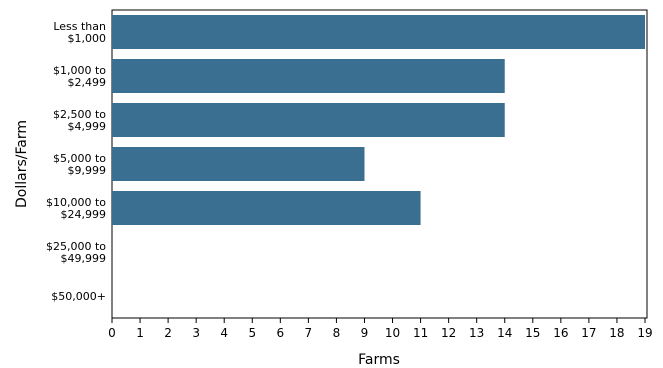 The height and width of the screenshot is (368, 663). I want to click on x-tick-label: 2, so click(168, 333).